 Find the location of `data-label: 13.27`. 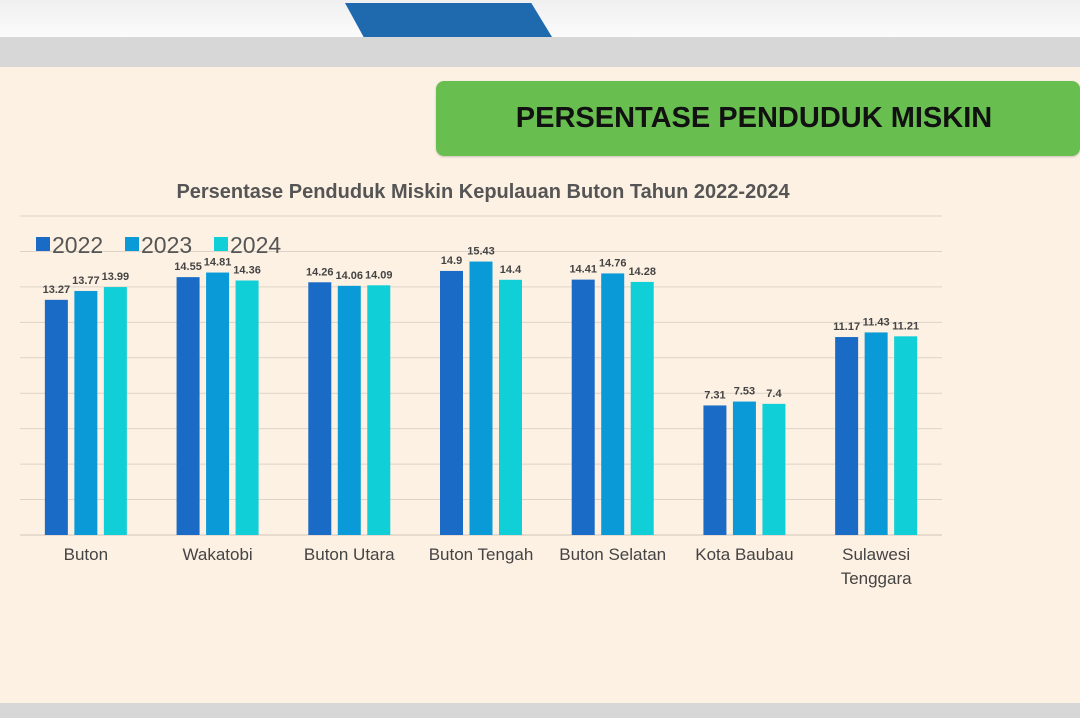

data-label: 13.27 is located at coordinates (57, 290).